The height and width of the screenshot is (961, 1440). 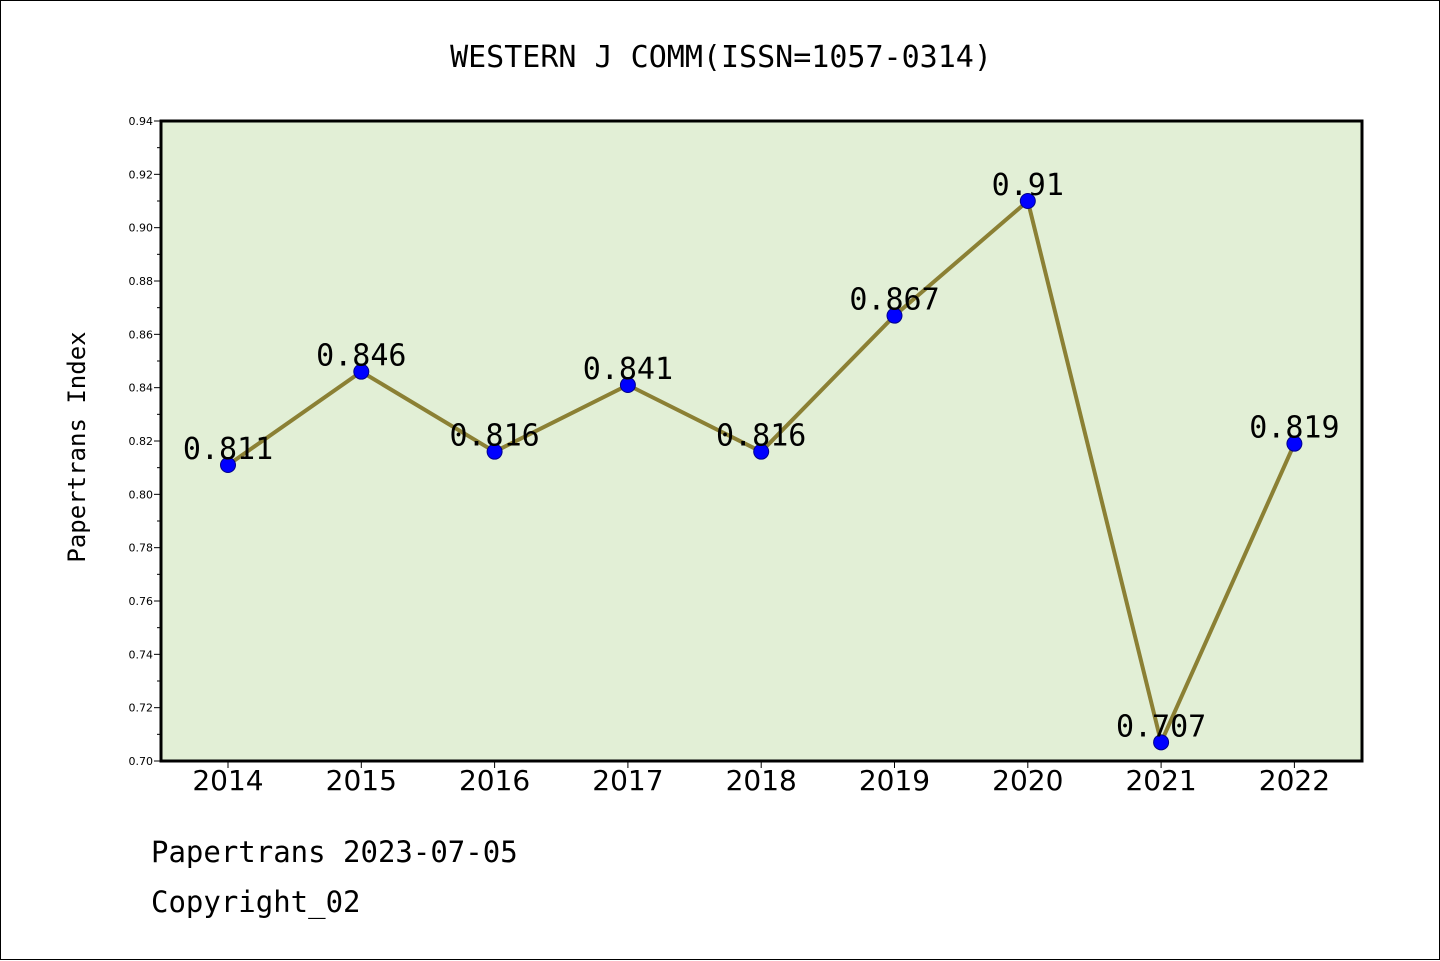 I want to click on x-tick-label: 2017, so click(x=627, y=780).